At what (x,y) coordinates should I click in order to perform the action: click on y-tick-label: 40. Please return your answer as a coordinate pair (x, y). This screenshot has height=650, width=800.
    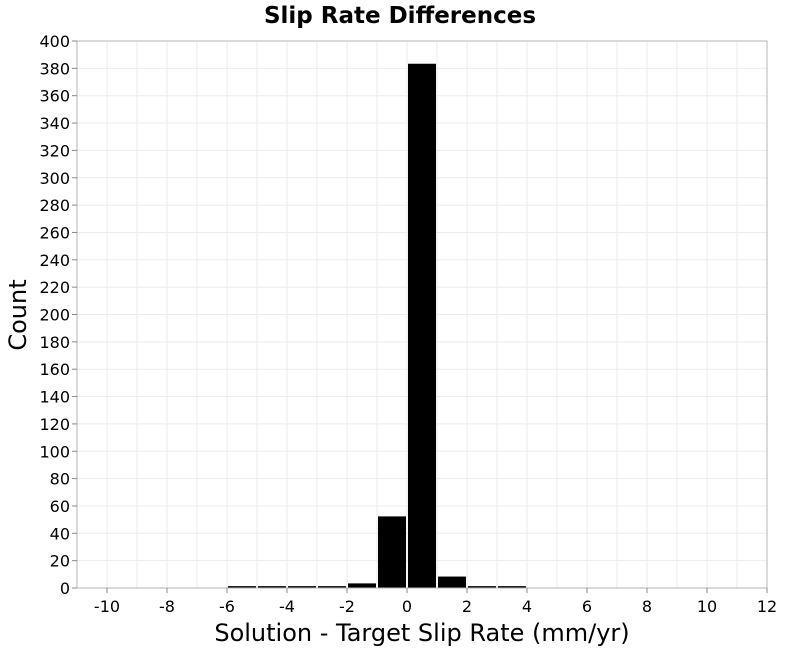
    Looking at the image, I should click on (60, 533).